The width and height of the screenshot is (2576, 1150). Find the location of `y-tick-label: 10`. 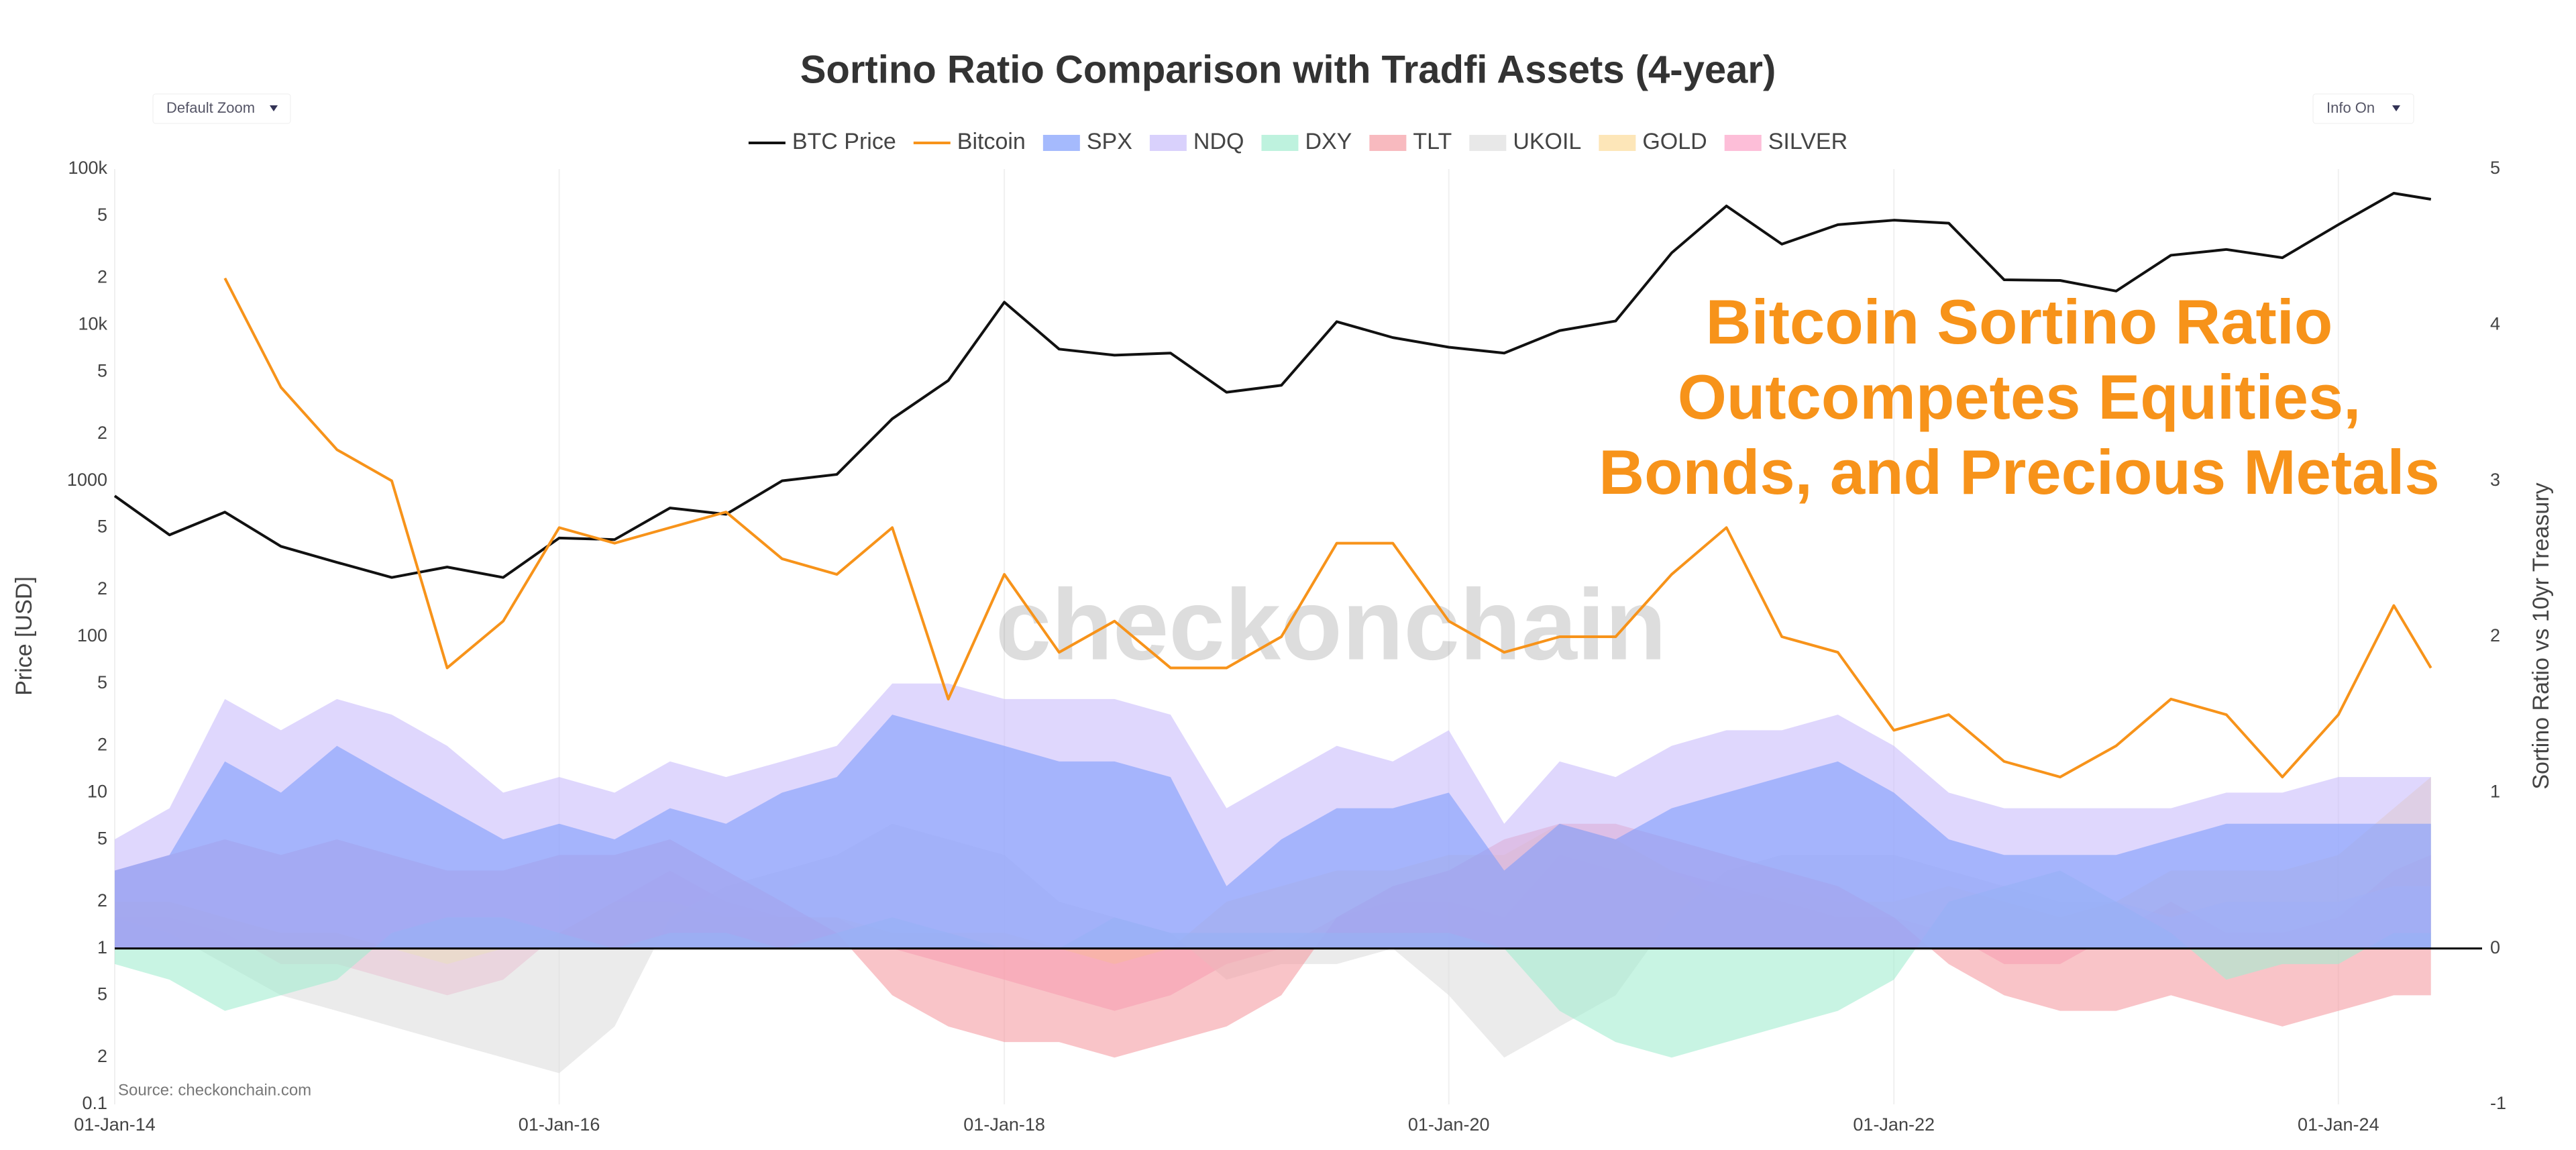

y-tick-label: 10 is located at coordinates (97, 791).